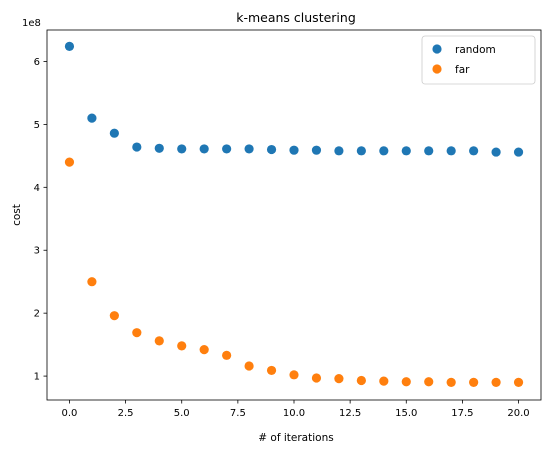  What do you see at coordinates (295, 438) in the screenshot?
I see `x-axis-label: # of iterations` at bounding box center [295, 438].